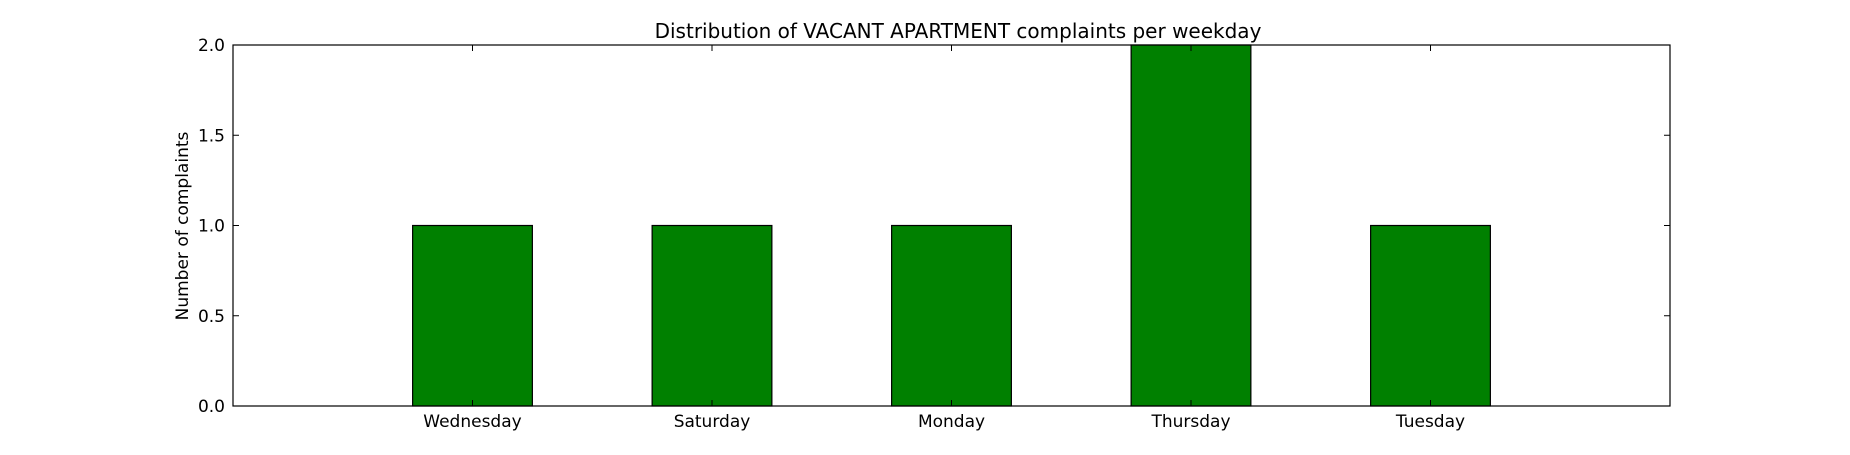 The image size is (1850, 455). What do you see at coordinates (211, 227) in the screenshot?
I see `y-tick-label: 1.0` at bounding box center [211, 227].